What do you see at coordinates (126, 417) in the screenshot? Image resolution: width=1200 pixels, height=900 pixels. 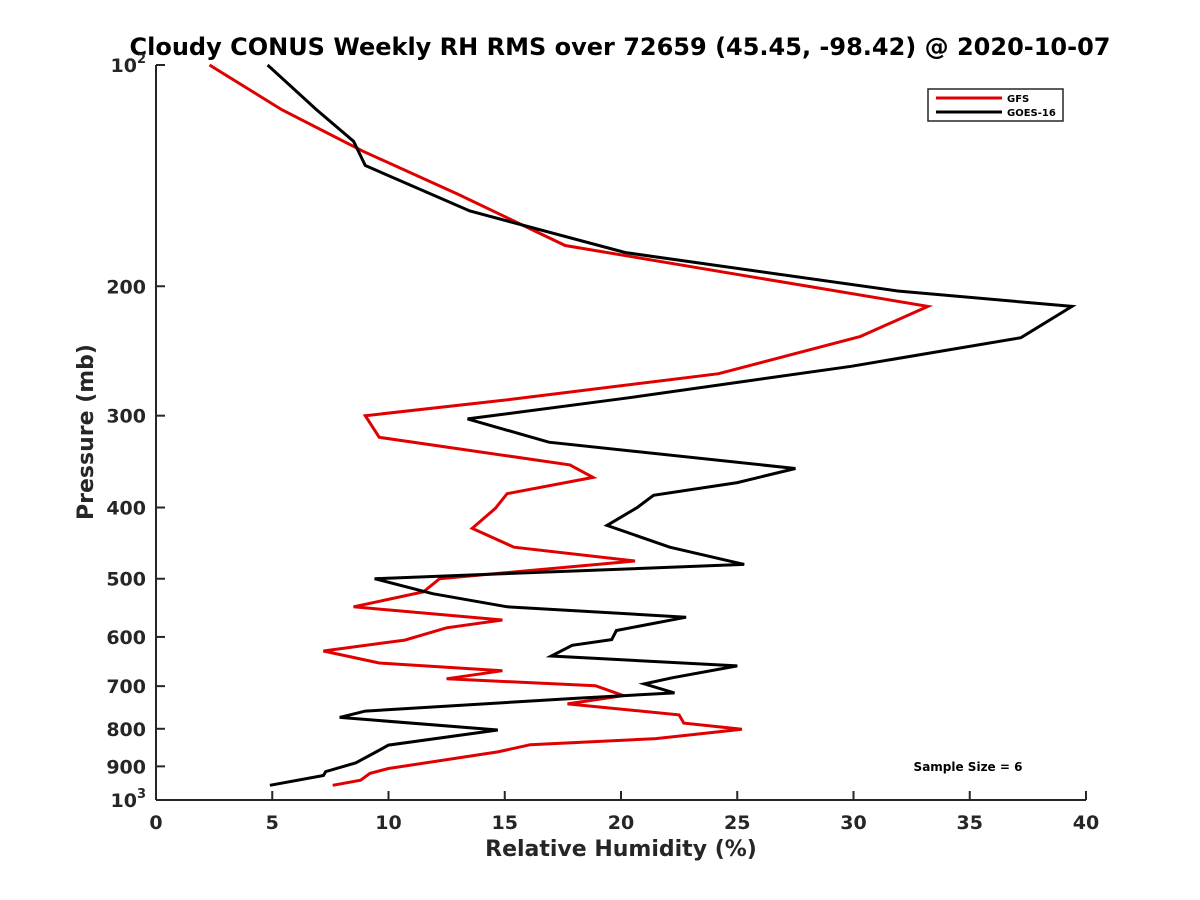 I see `y-tick-label: 300` at bounding box center [126, 417].